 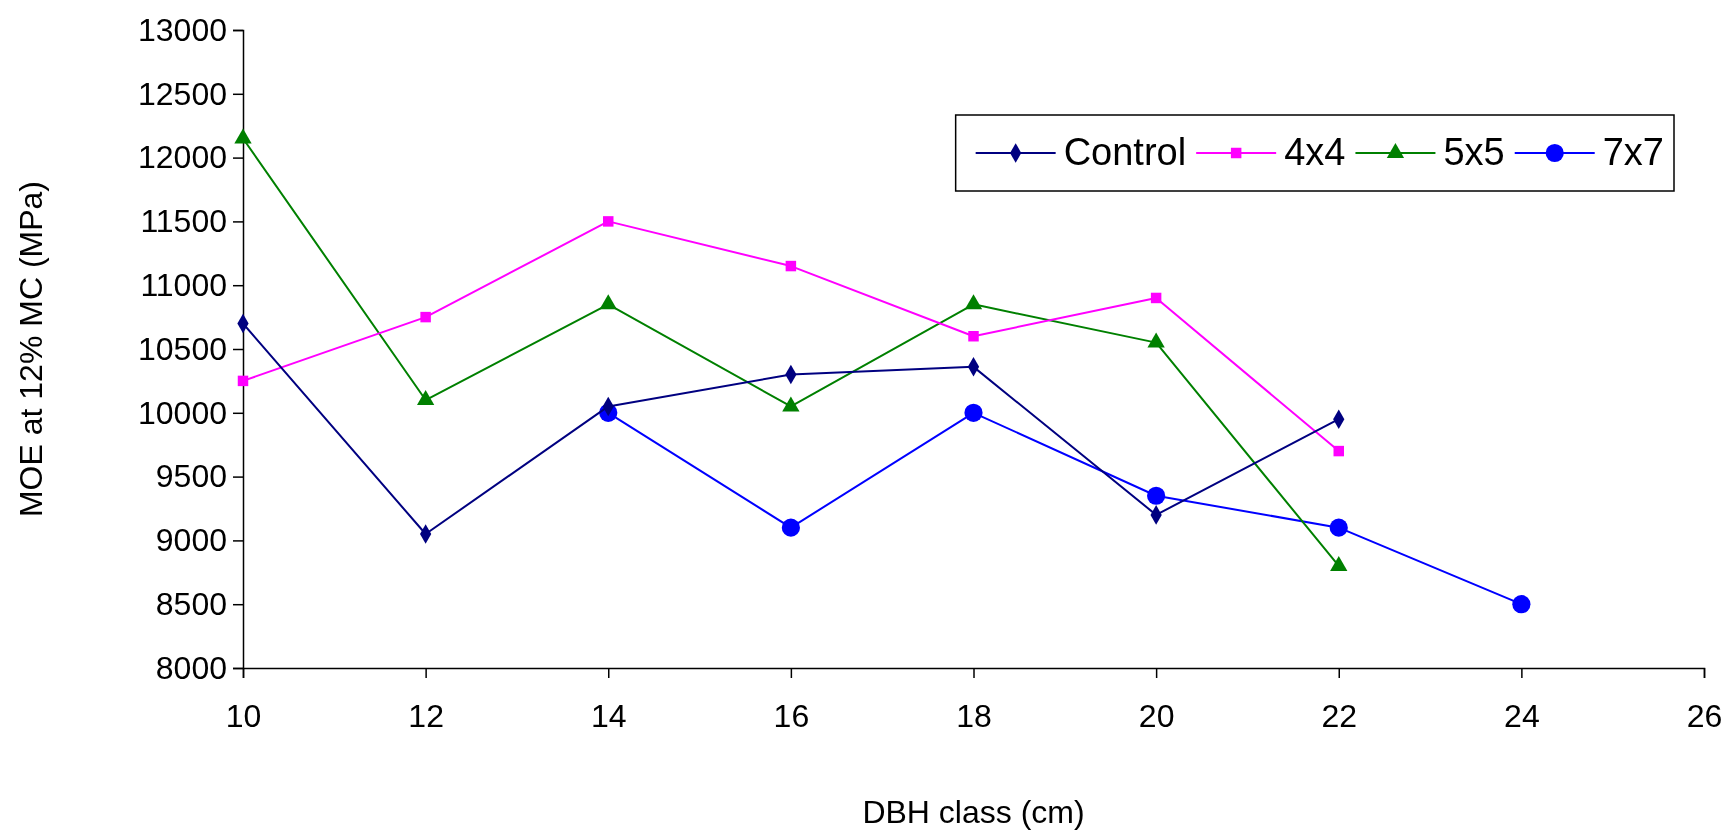 I want to click on y-tick-label: 13000, so click(x=182, y=29).